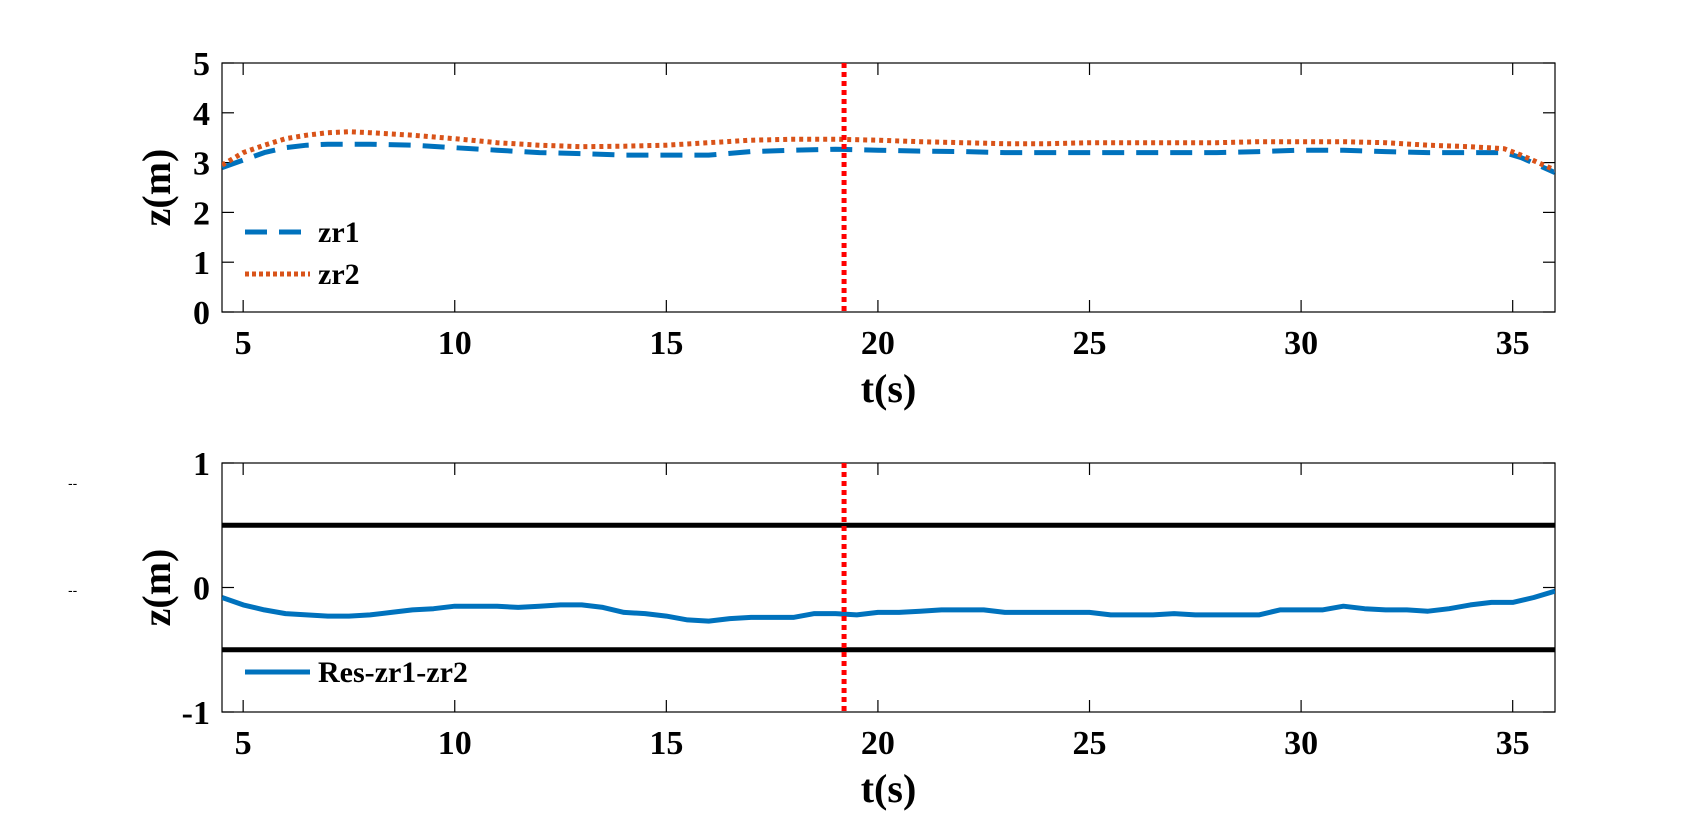  I want to click on side-mark-upper: --, so click(73, 483).